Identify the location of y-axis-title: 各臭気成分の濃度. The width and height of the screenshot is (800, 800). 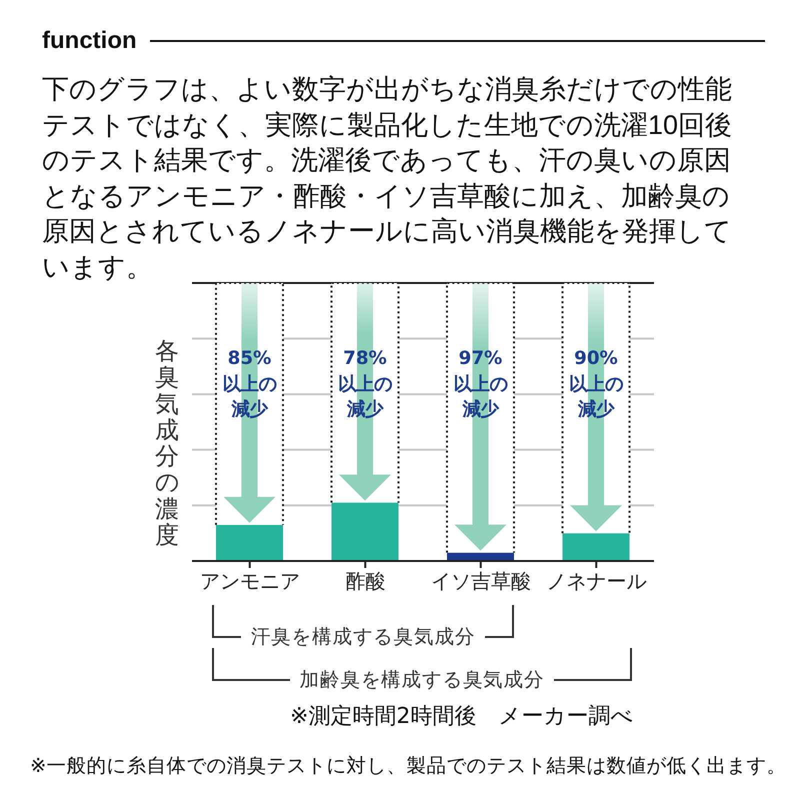
(167, 443).